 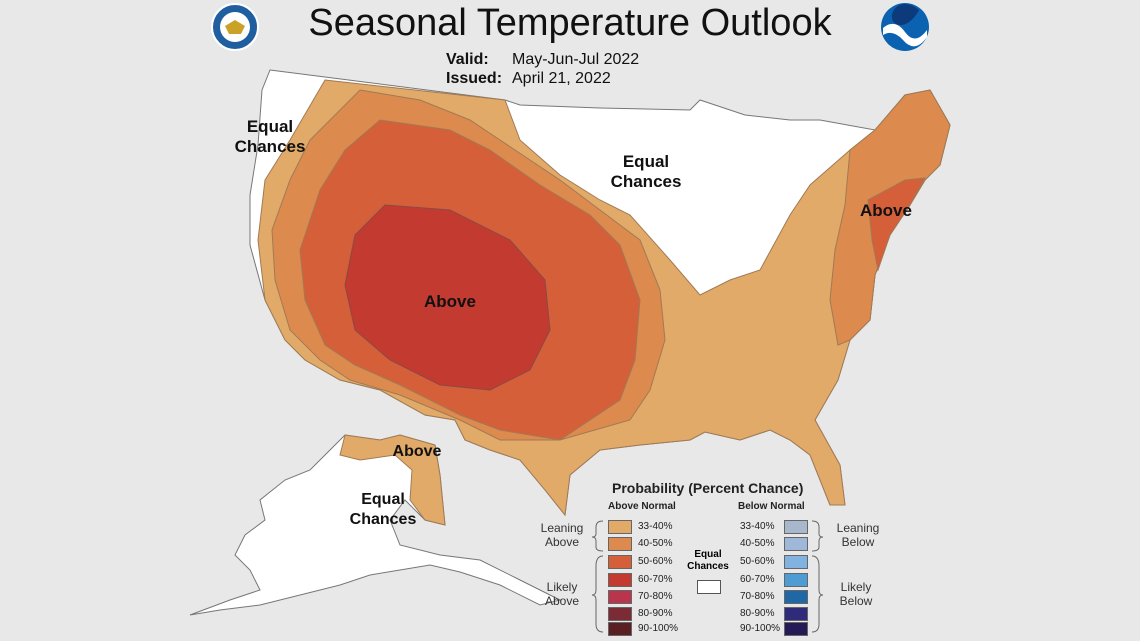 I want to click on legend-above-item: 33-40%, so click(x=648, y=527).